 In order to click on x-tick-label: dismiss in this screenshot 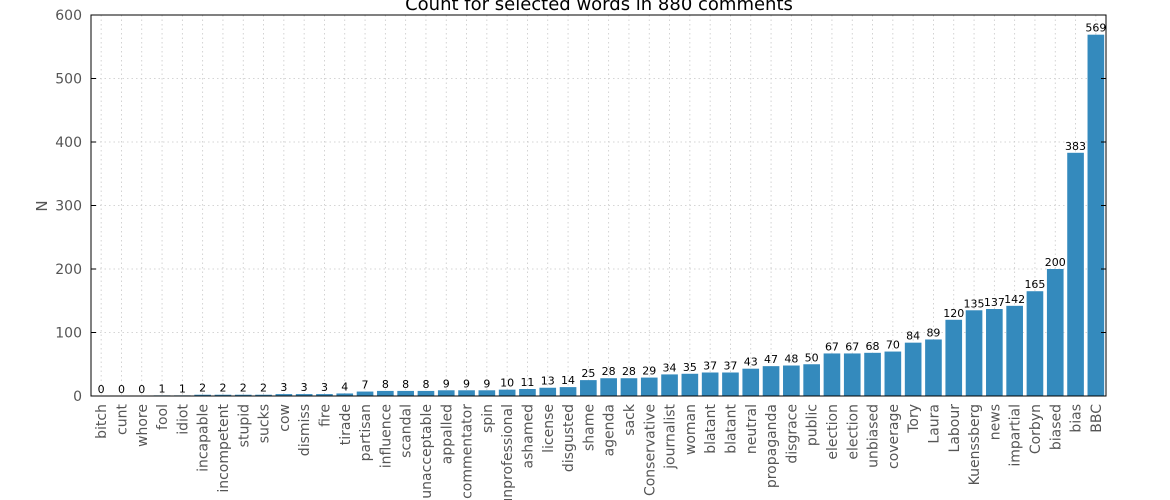, I will do `click(305, 430)`.